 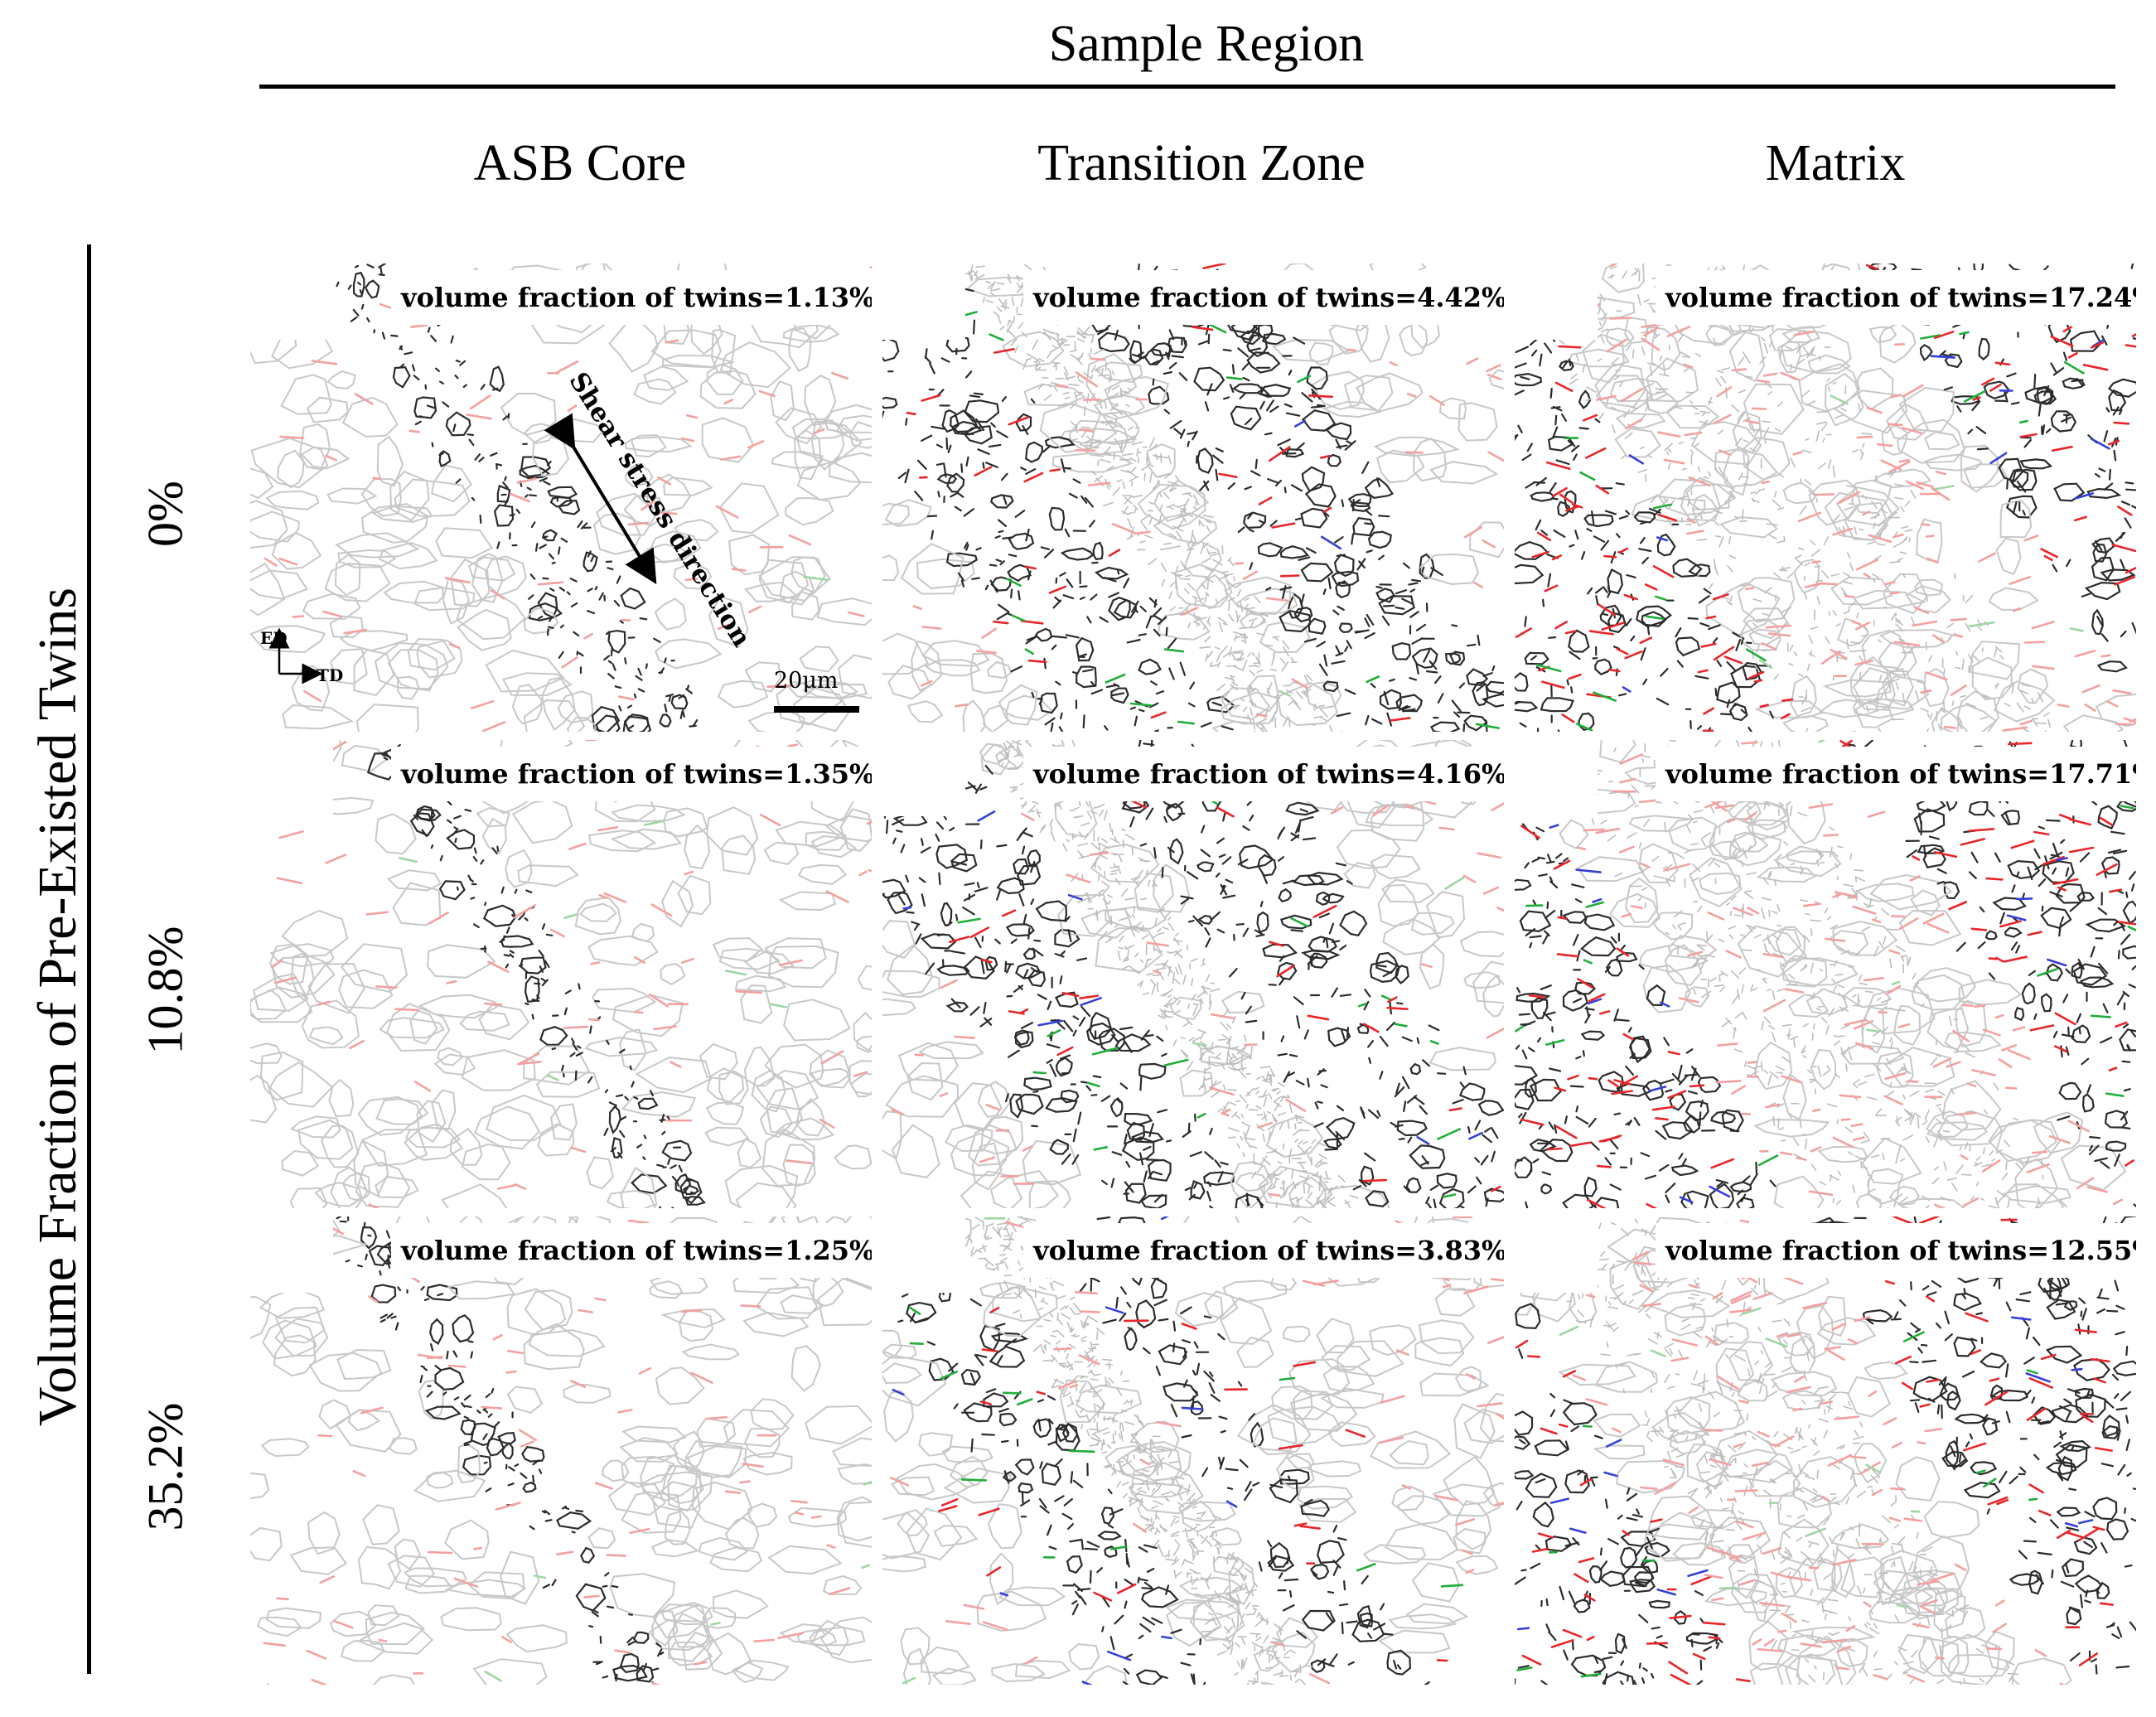 I want to click on figure-header: Sample Region, so click(x=1078, y=44).